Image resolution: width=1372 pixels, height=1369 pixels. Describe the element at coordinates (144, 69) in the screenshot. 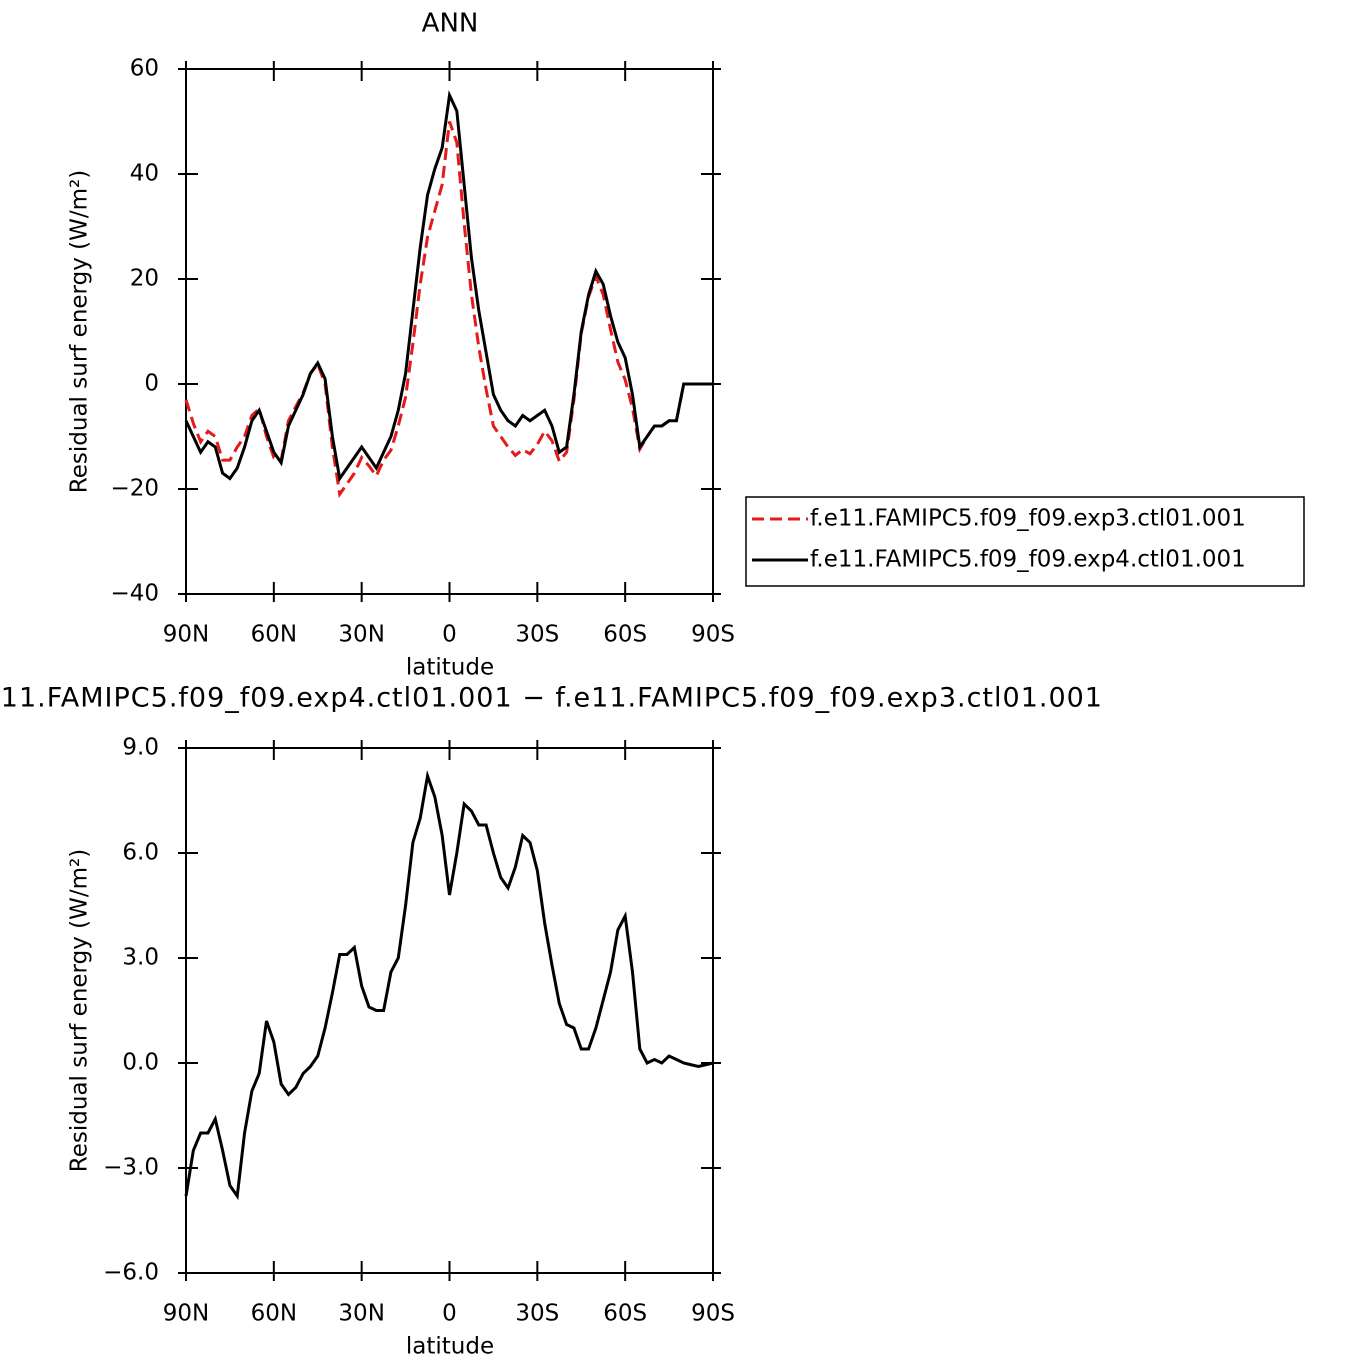

I see `y-tick-label: 60` at that location.